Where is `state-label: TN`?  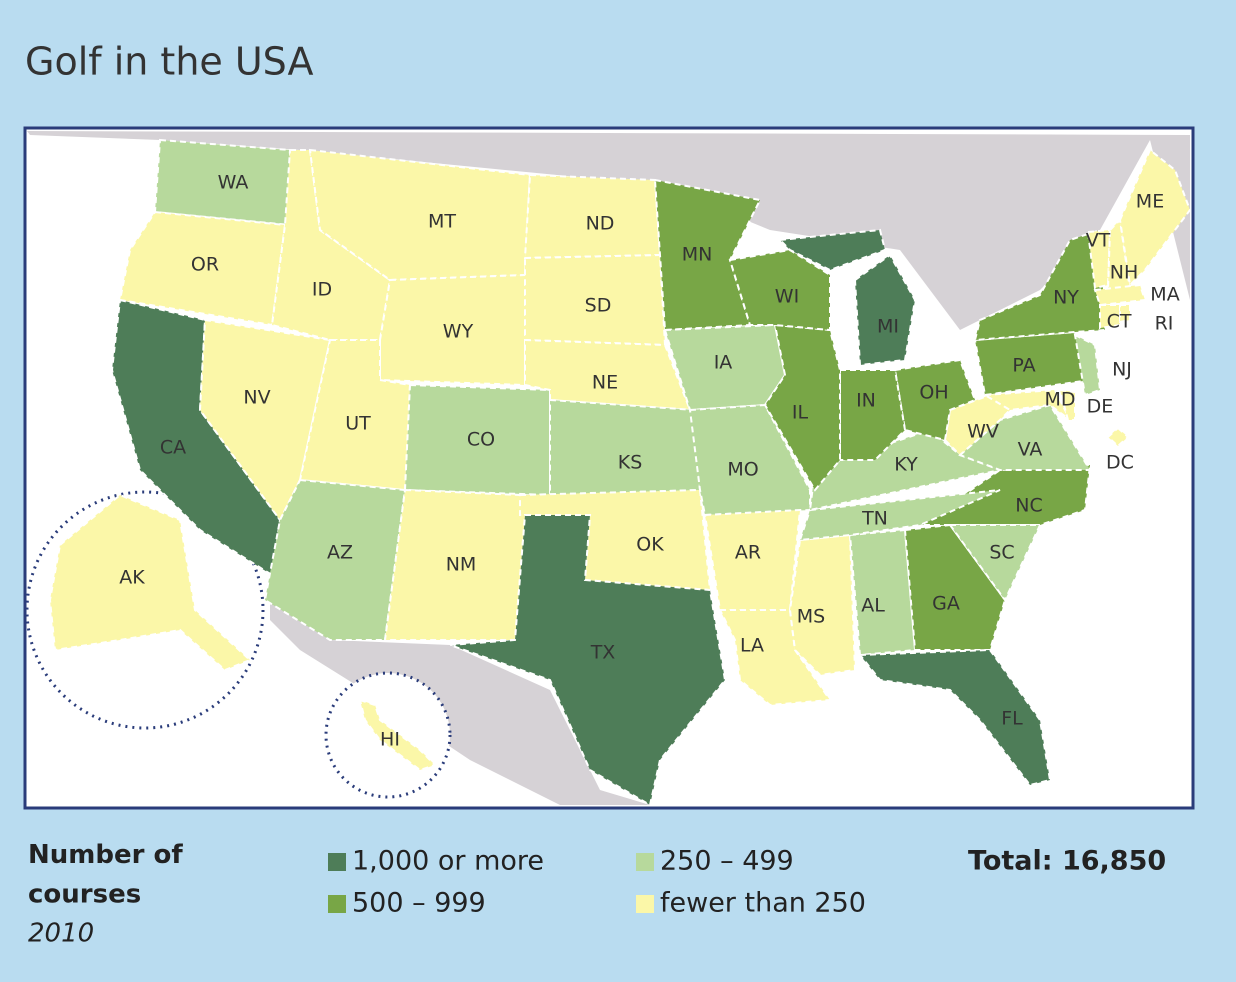
state-label: TN is located at coordinates (874, 519).